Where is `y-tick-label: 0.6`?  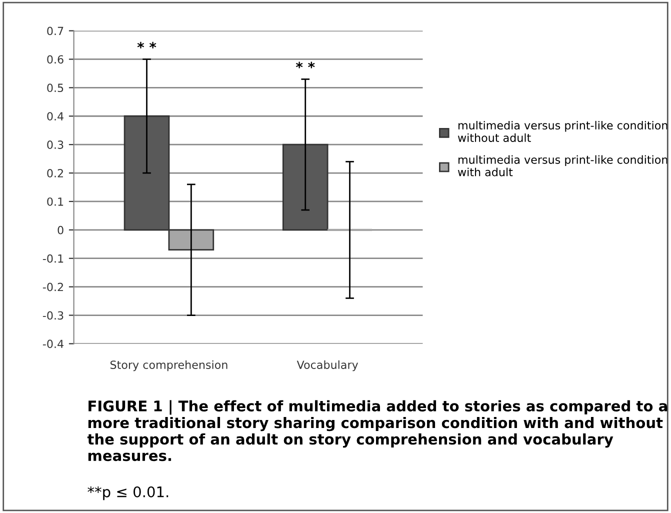 y-tick-label: 0.6 is located at coordinates (55, 59).